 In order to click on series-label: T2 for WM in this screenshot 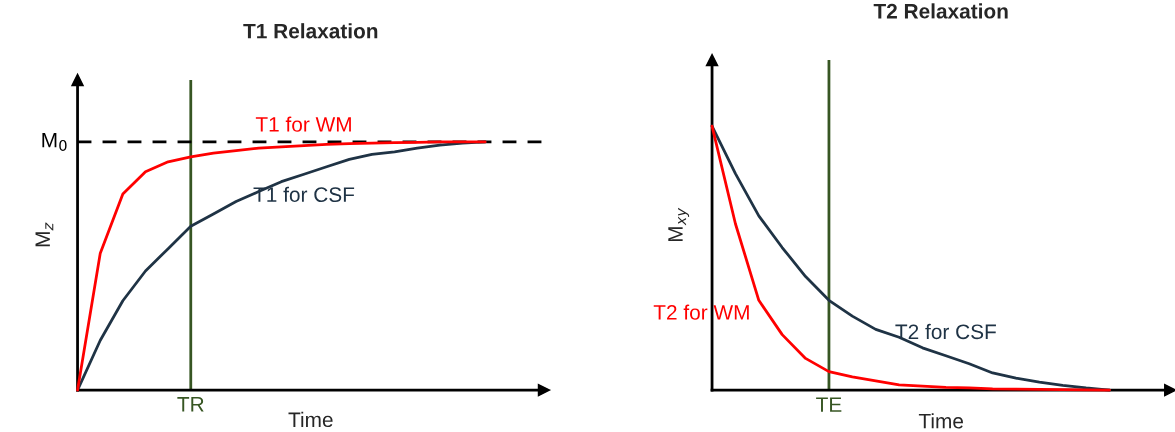, I will do `click(701, 312)`.